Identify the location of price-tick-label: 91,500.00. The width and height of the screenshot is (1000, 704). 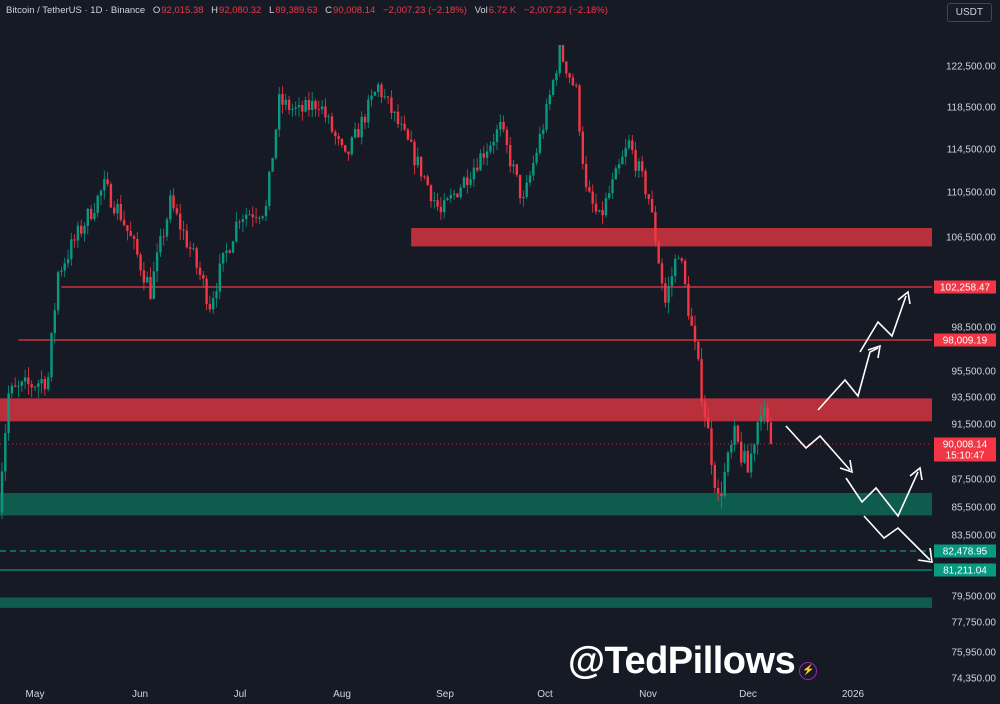
(974, 425).